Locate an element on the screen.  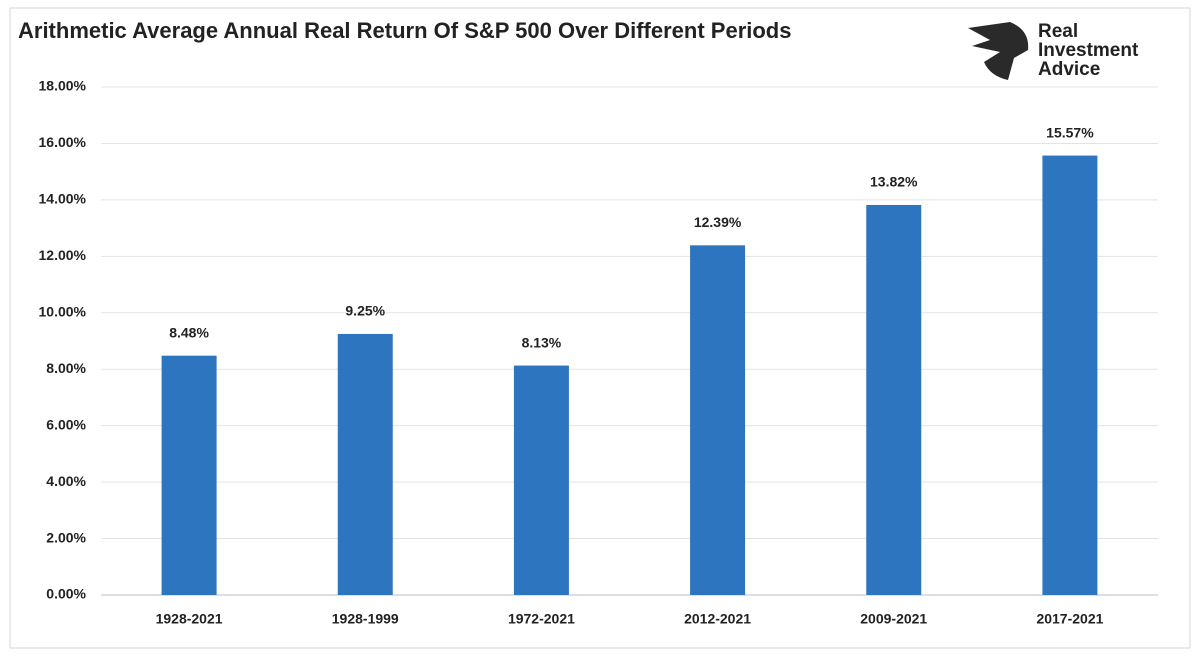
x-tick-label: 2017-2021 is located at coordinates (1069, 619).